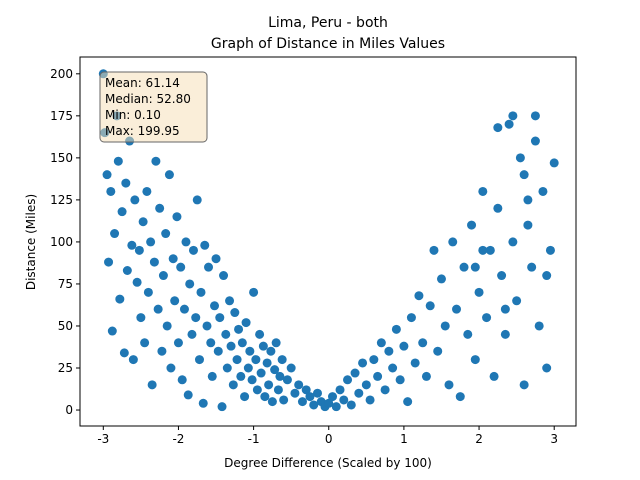 The height and width of the screenshot is (480, 640). What do you see at coordinates (65, 368) in the screenshot?
I see `y-tick-label: 25` at bounding box center [65, 368].